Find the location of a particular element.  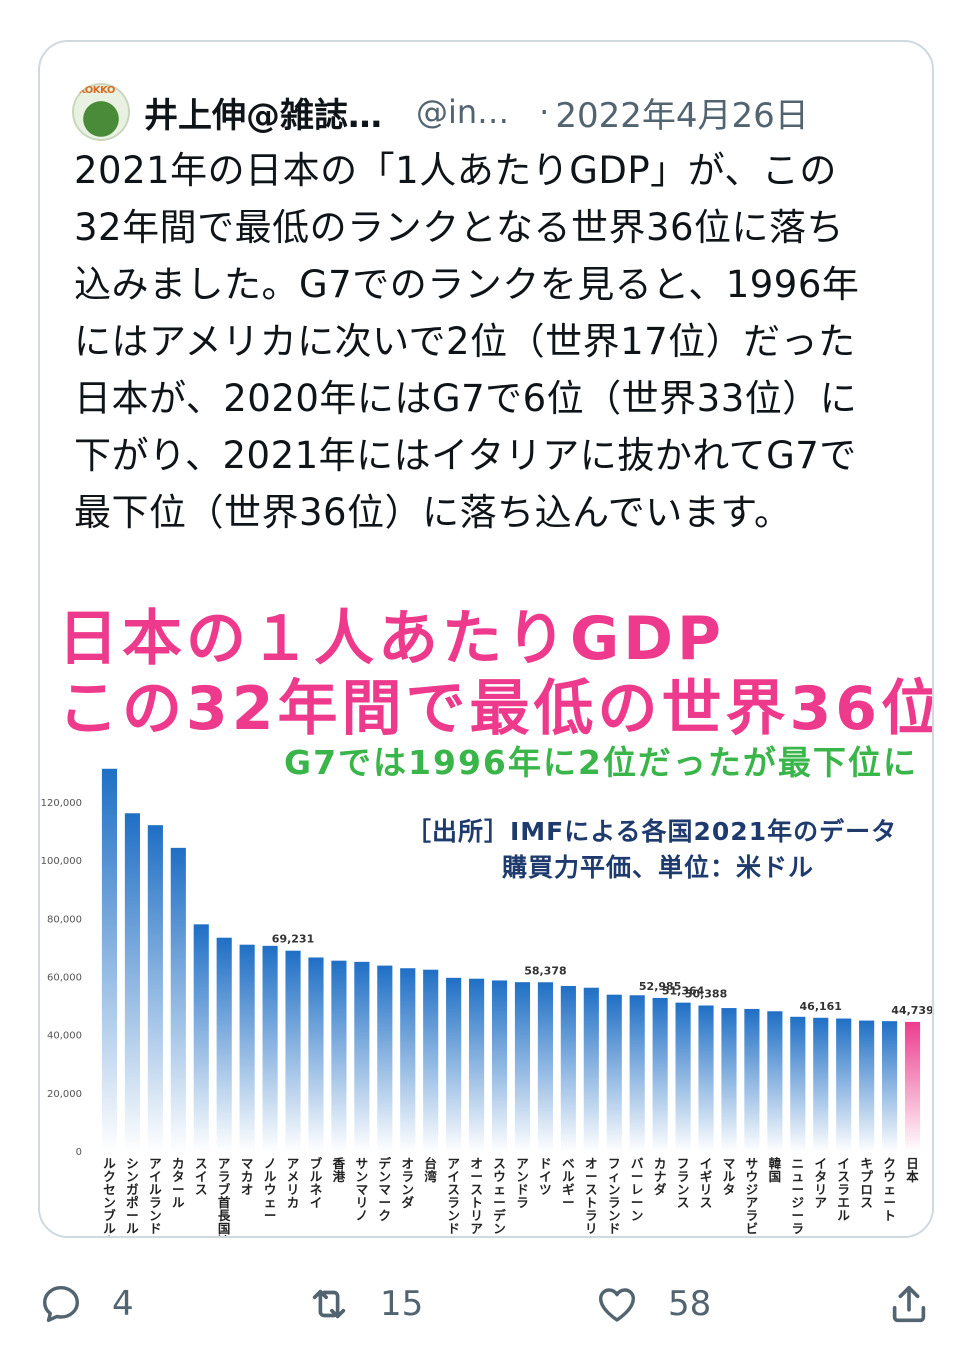

data-label: 50,388 is located at coordinates (706, 993).